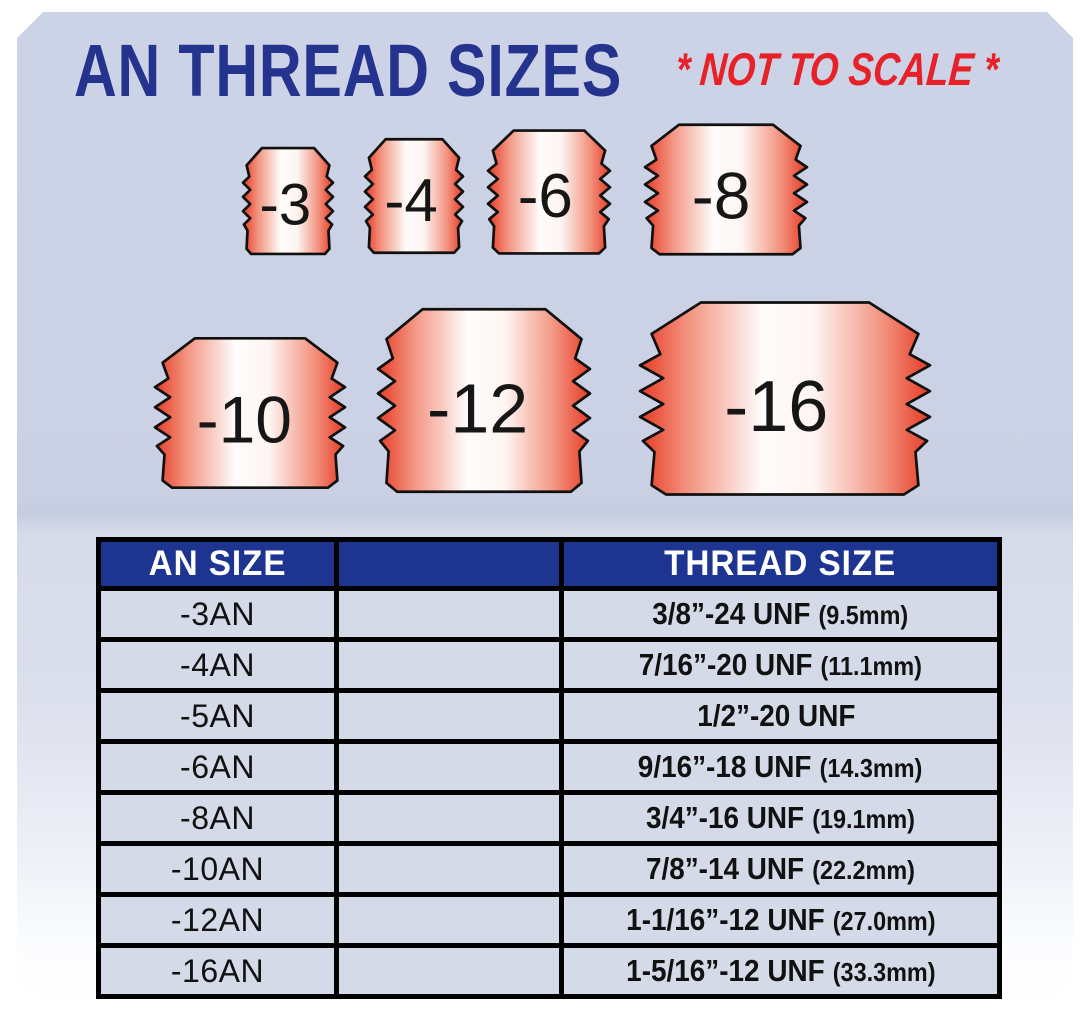  I want to click on table-row: -5AN 1/2”-20 UNF, so click(549, 716).